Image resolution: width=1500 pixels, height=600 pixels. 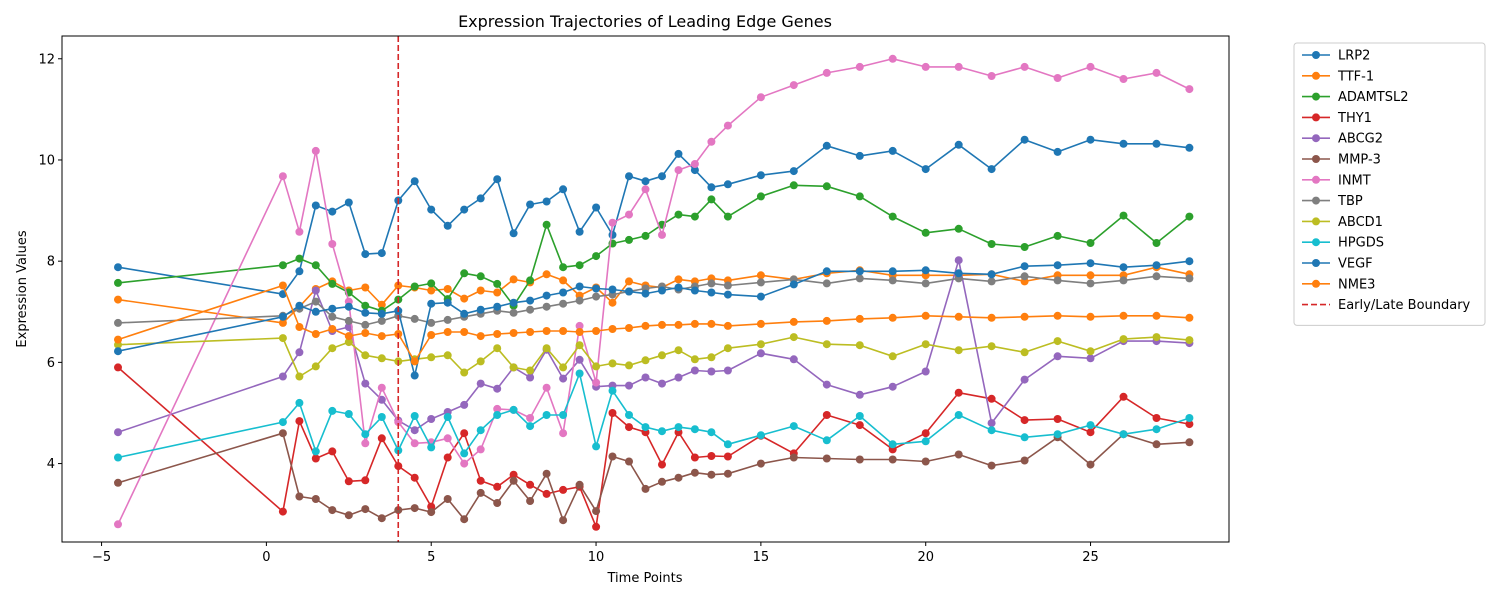 I want to click on x-axis: −5 0 5 10 15 20 25, so click(x=595, y=553).